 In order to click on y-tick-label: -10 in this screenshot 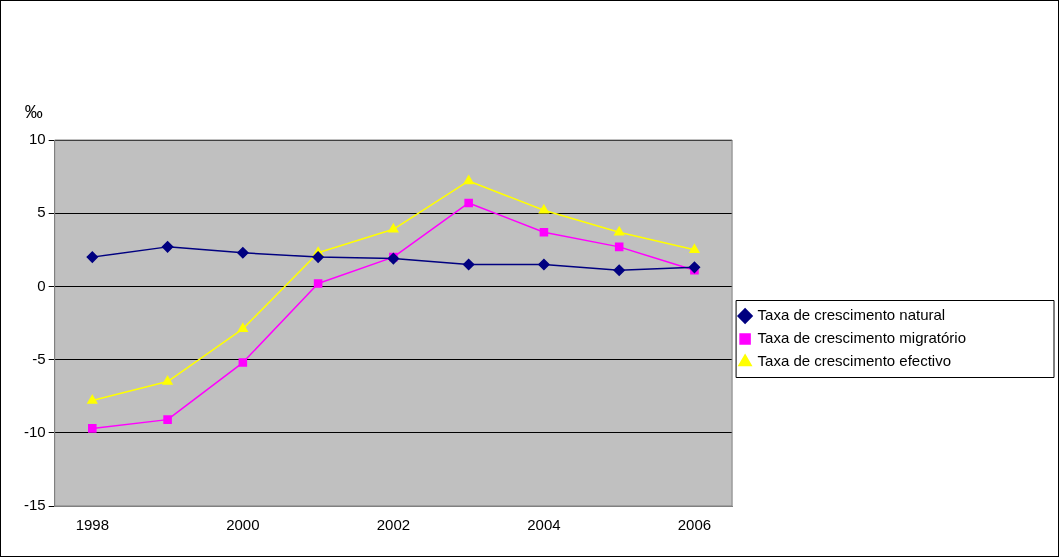, I will do `click(34, 431)`.